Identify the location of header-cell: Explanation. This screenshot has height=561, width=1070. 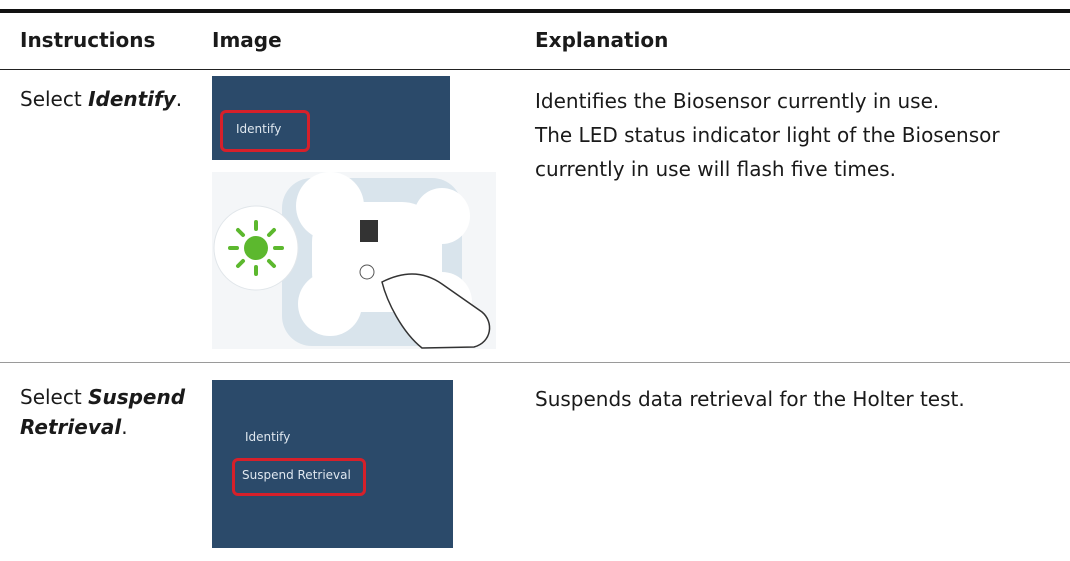
(602, 40).